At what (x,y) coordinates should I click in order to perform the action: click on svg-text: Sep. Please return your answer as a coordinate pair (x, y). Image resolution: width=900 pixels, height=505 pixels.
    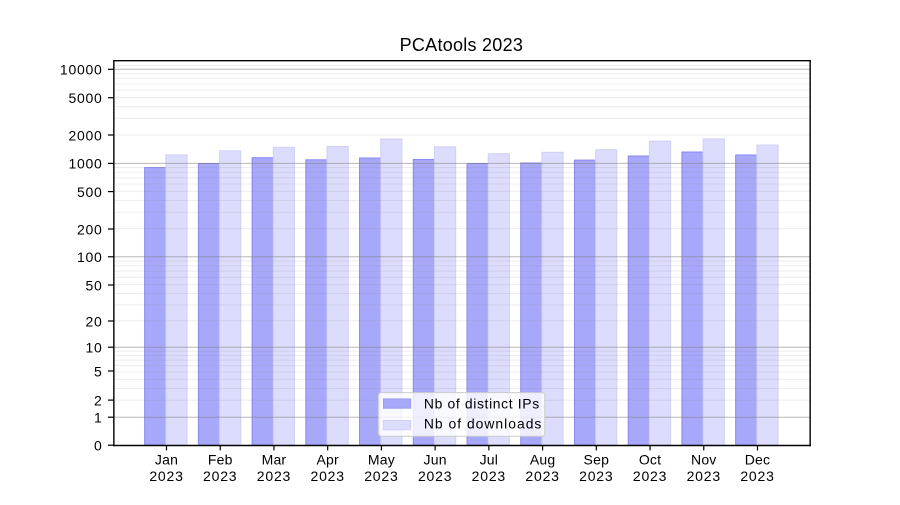
    Looking at the image, I should click on (597, 460).